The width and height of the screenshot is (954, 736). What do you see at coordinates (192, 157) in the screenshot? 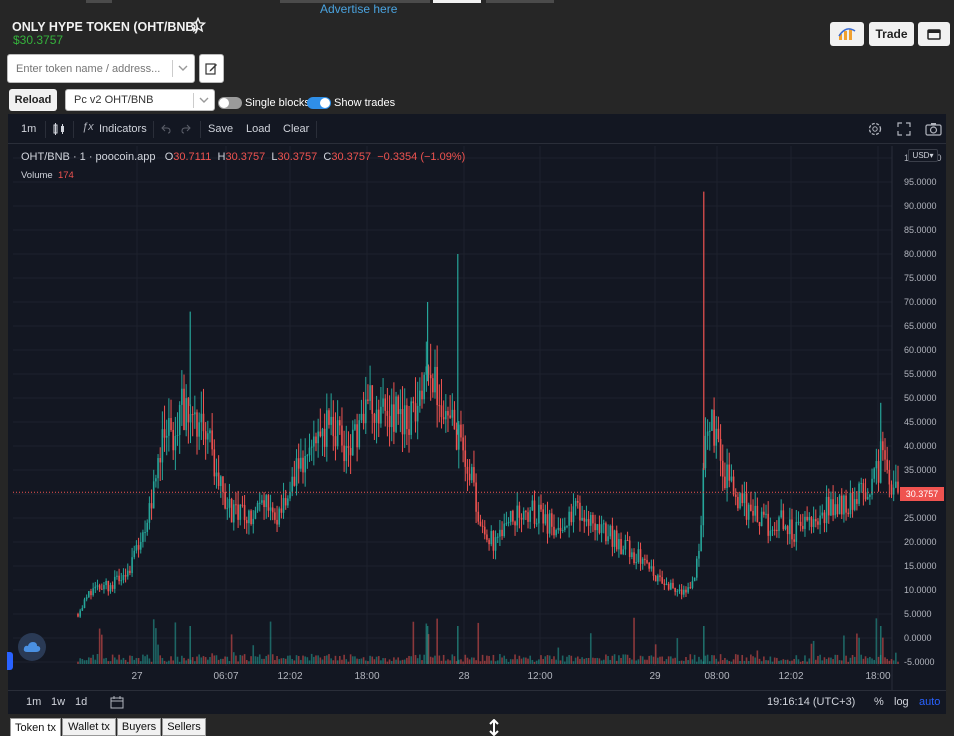
I see `legend-open: 30.7111` at bounding box center [192, 157].